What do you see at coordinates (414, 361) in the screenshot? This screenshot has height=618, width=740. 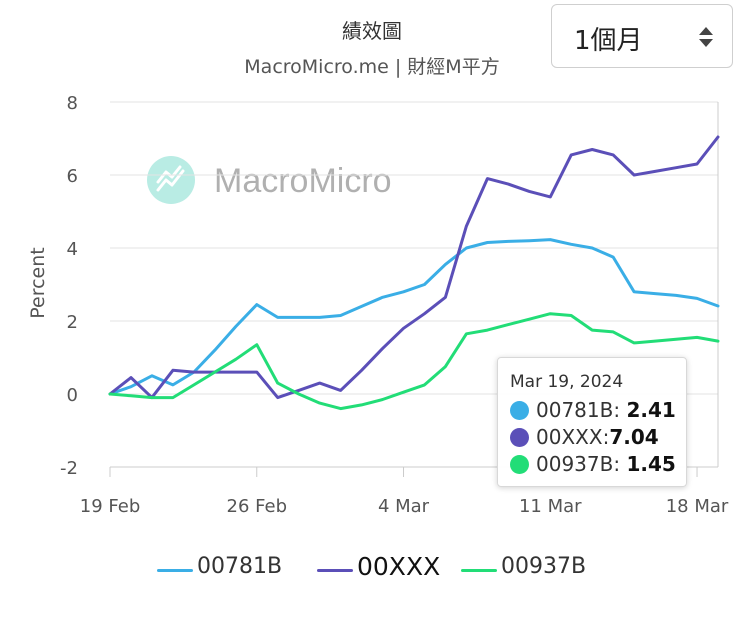 I see `series-line-00937B` at bounding box center [414, 361].